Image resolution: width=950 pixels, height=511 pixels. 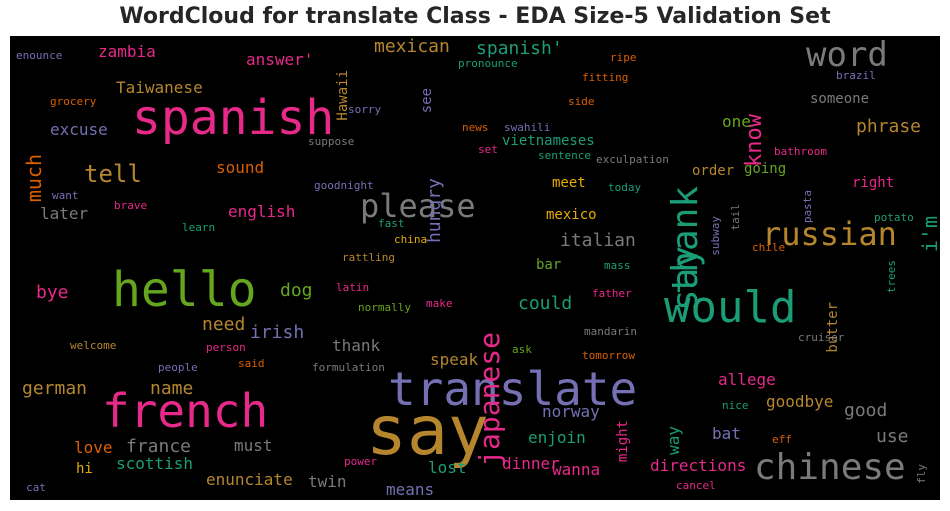 I want to click on word-enunciate: enunciate, so click(x=249, y=479).